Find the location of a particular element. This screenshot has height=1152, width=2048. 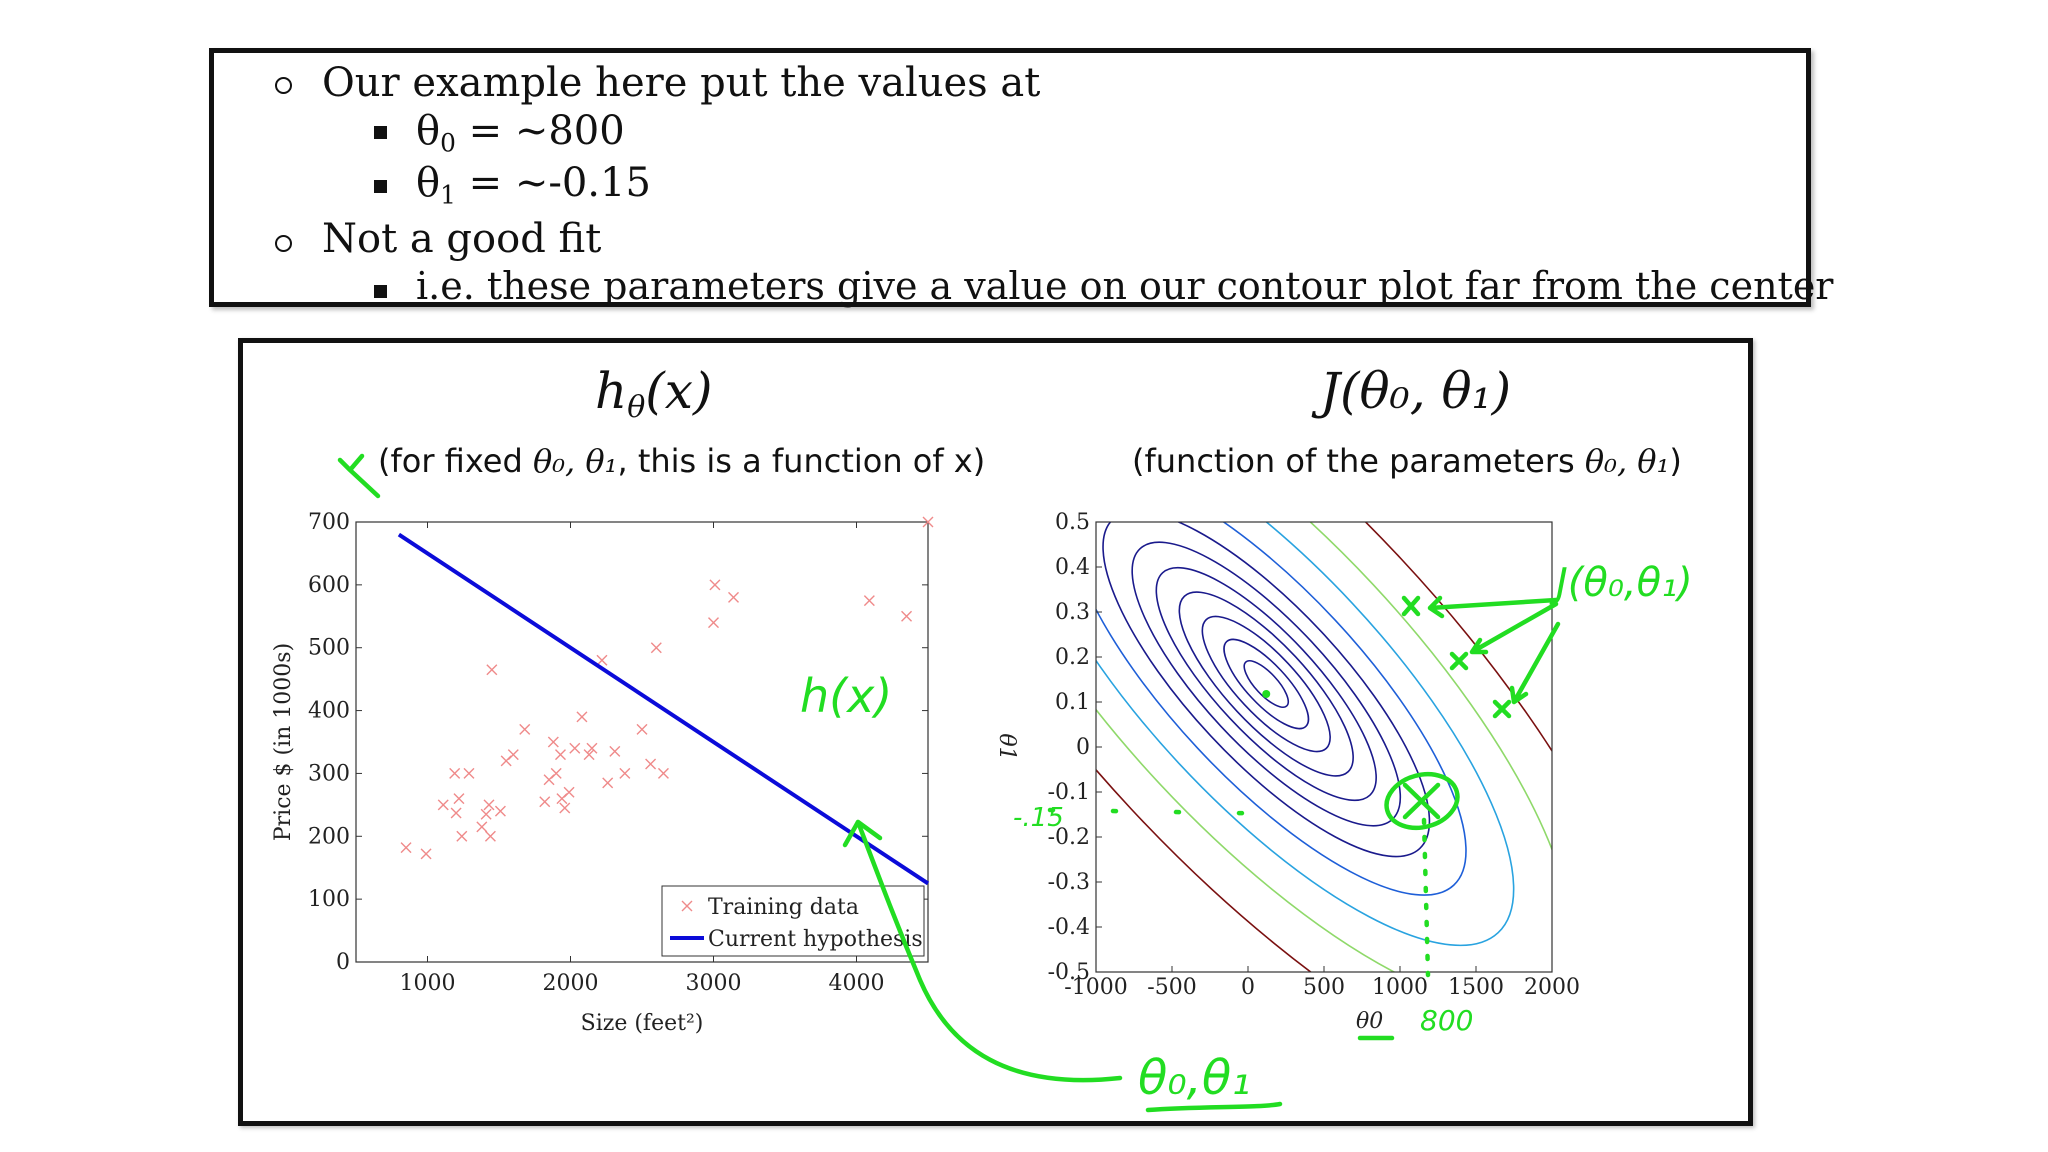

legend-label-hypothesis: Current hypothesis is located at coordinates (815, 939).